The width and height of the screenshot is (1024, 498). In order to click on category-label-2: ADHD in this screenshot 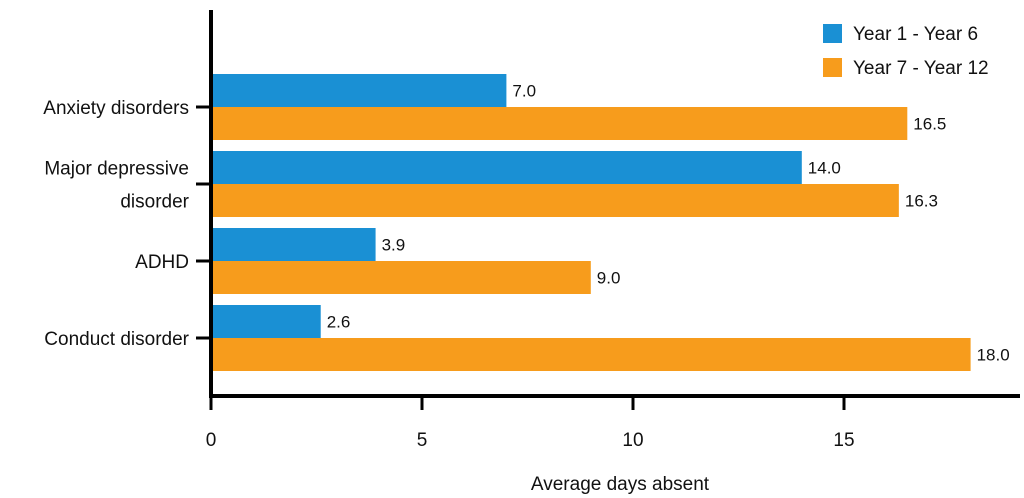, I will do `click(162, 262)`.